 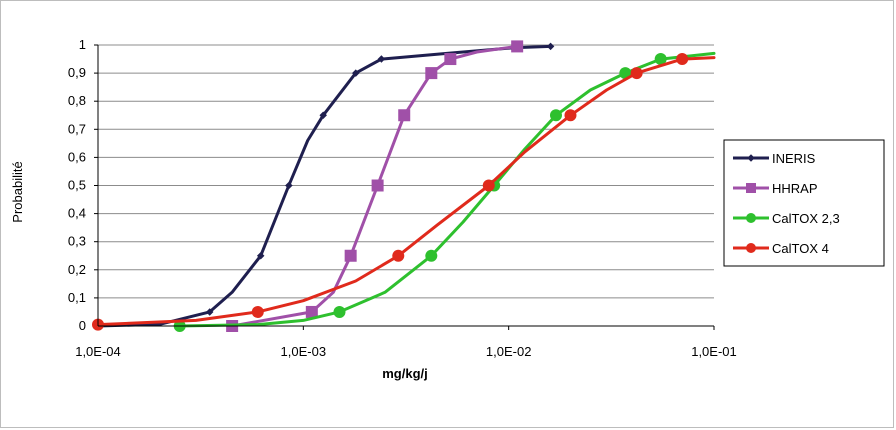 I want to click on legend-item: CalTOX 2,3, so click(x=786, y=218).